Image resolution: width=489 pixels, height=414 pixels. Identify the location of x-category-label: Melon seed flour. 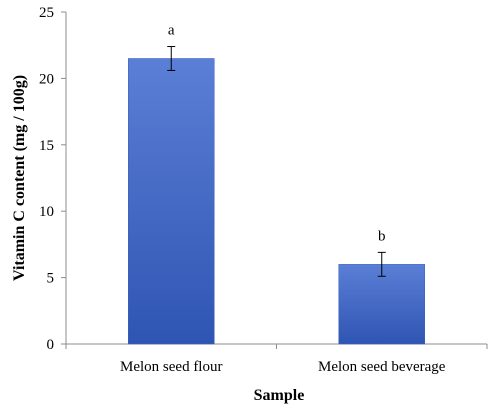
(171, 367).